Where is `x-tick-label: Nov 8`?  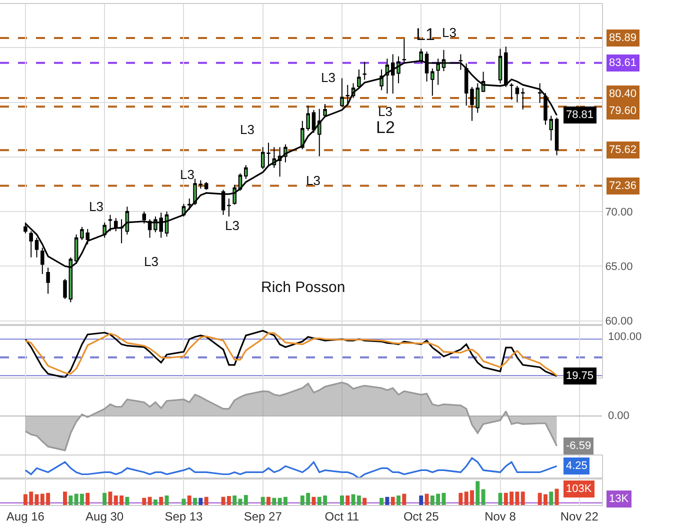 x-tick-label: Nov 8 is located at coordinates (500, 516).